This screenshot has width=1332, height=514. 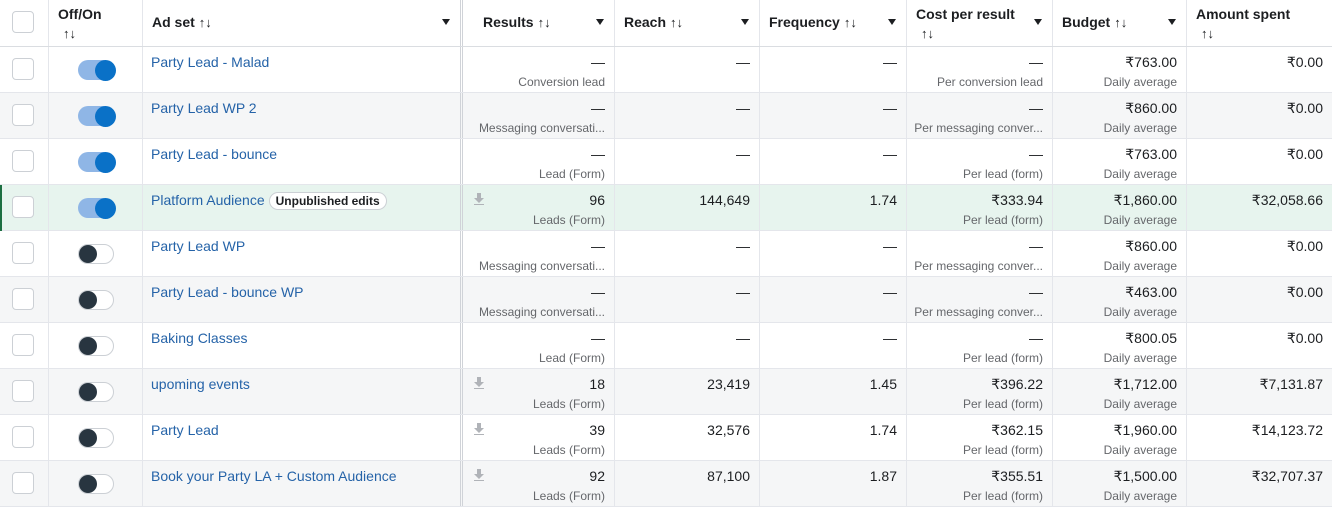 I want to click on ad-set-name-link: Baking Classes, so click(x=199, y=338).